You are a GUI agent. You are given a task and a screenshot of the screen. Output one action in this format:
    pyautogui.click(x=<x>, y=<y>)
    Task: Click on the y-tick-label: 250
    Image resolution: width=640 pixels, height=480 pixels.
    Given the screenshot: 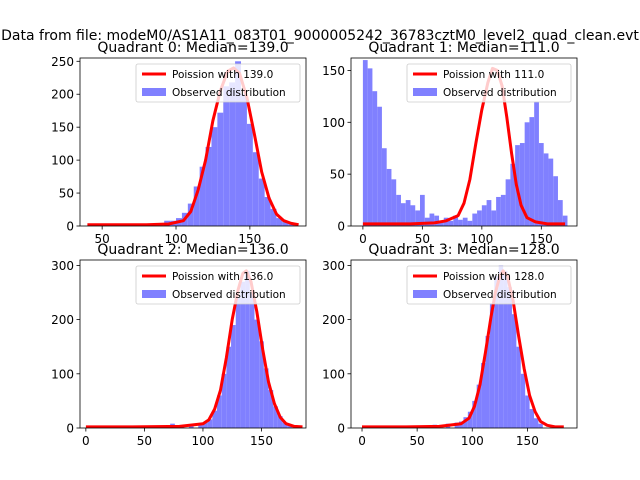 What is the action you would take?
    pyautogui.click(x=62, y=62)
    